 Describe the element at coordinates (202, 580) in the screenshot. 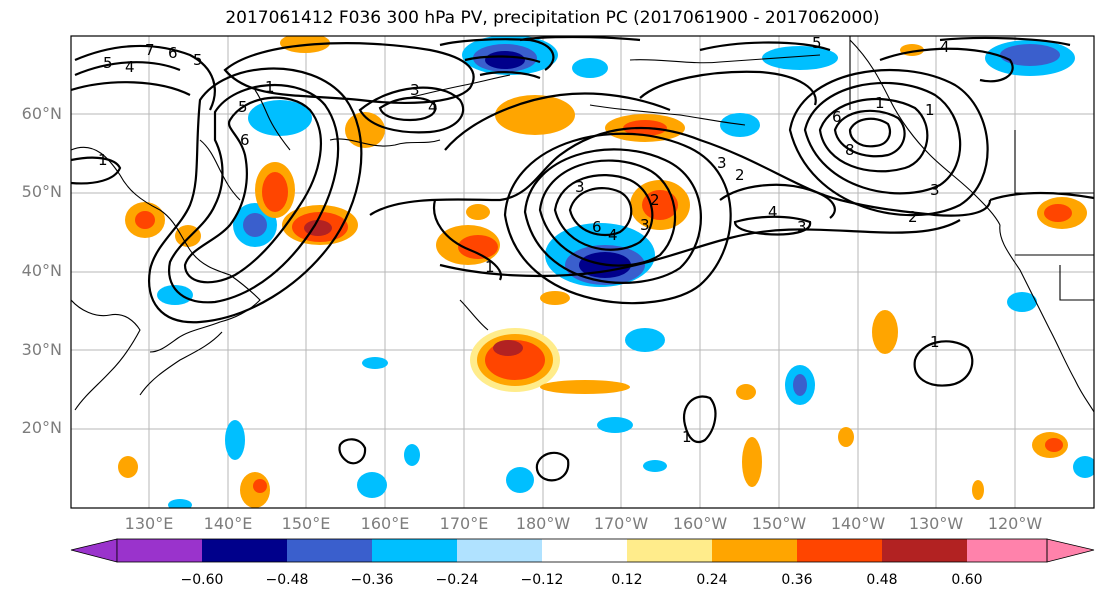

I see `colorbar-label: −0.60` at that location.